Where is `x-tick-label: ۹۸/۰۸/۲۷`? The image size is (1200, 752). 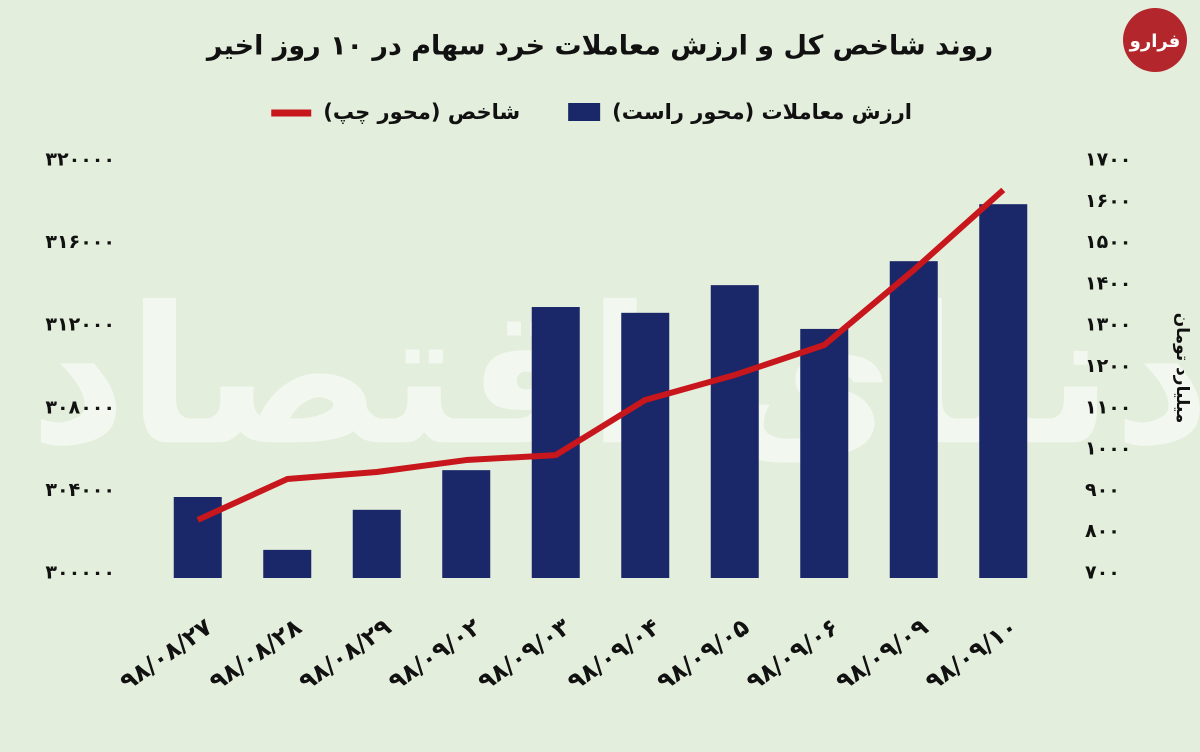
x-tick-label: ۹۸/۰۸/۲۷ is located at coordinates (166, 655).